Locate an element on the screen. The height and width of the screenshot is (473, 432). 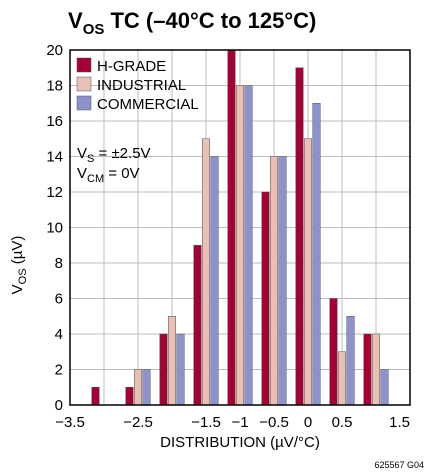
x-tick-labels: −3.5 −2.5 −1.5 −1 −0.5 0 0.5 1.5 is located at coordinates (232, 422).